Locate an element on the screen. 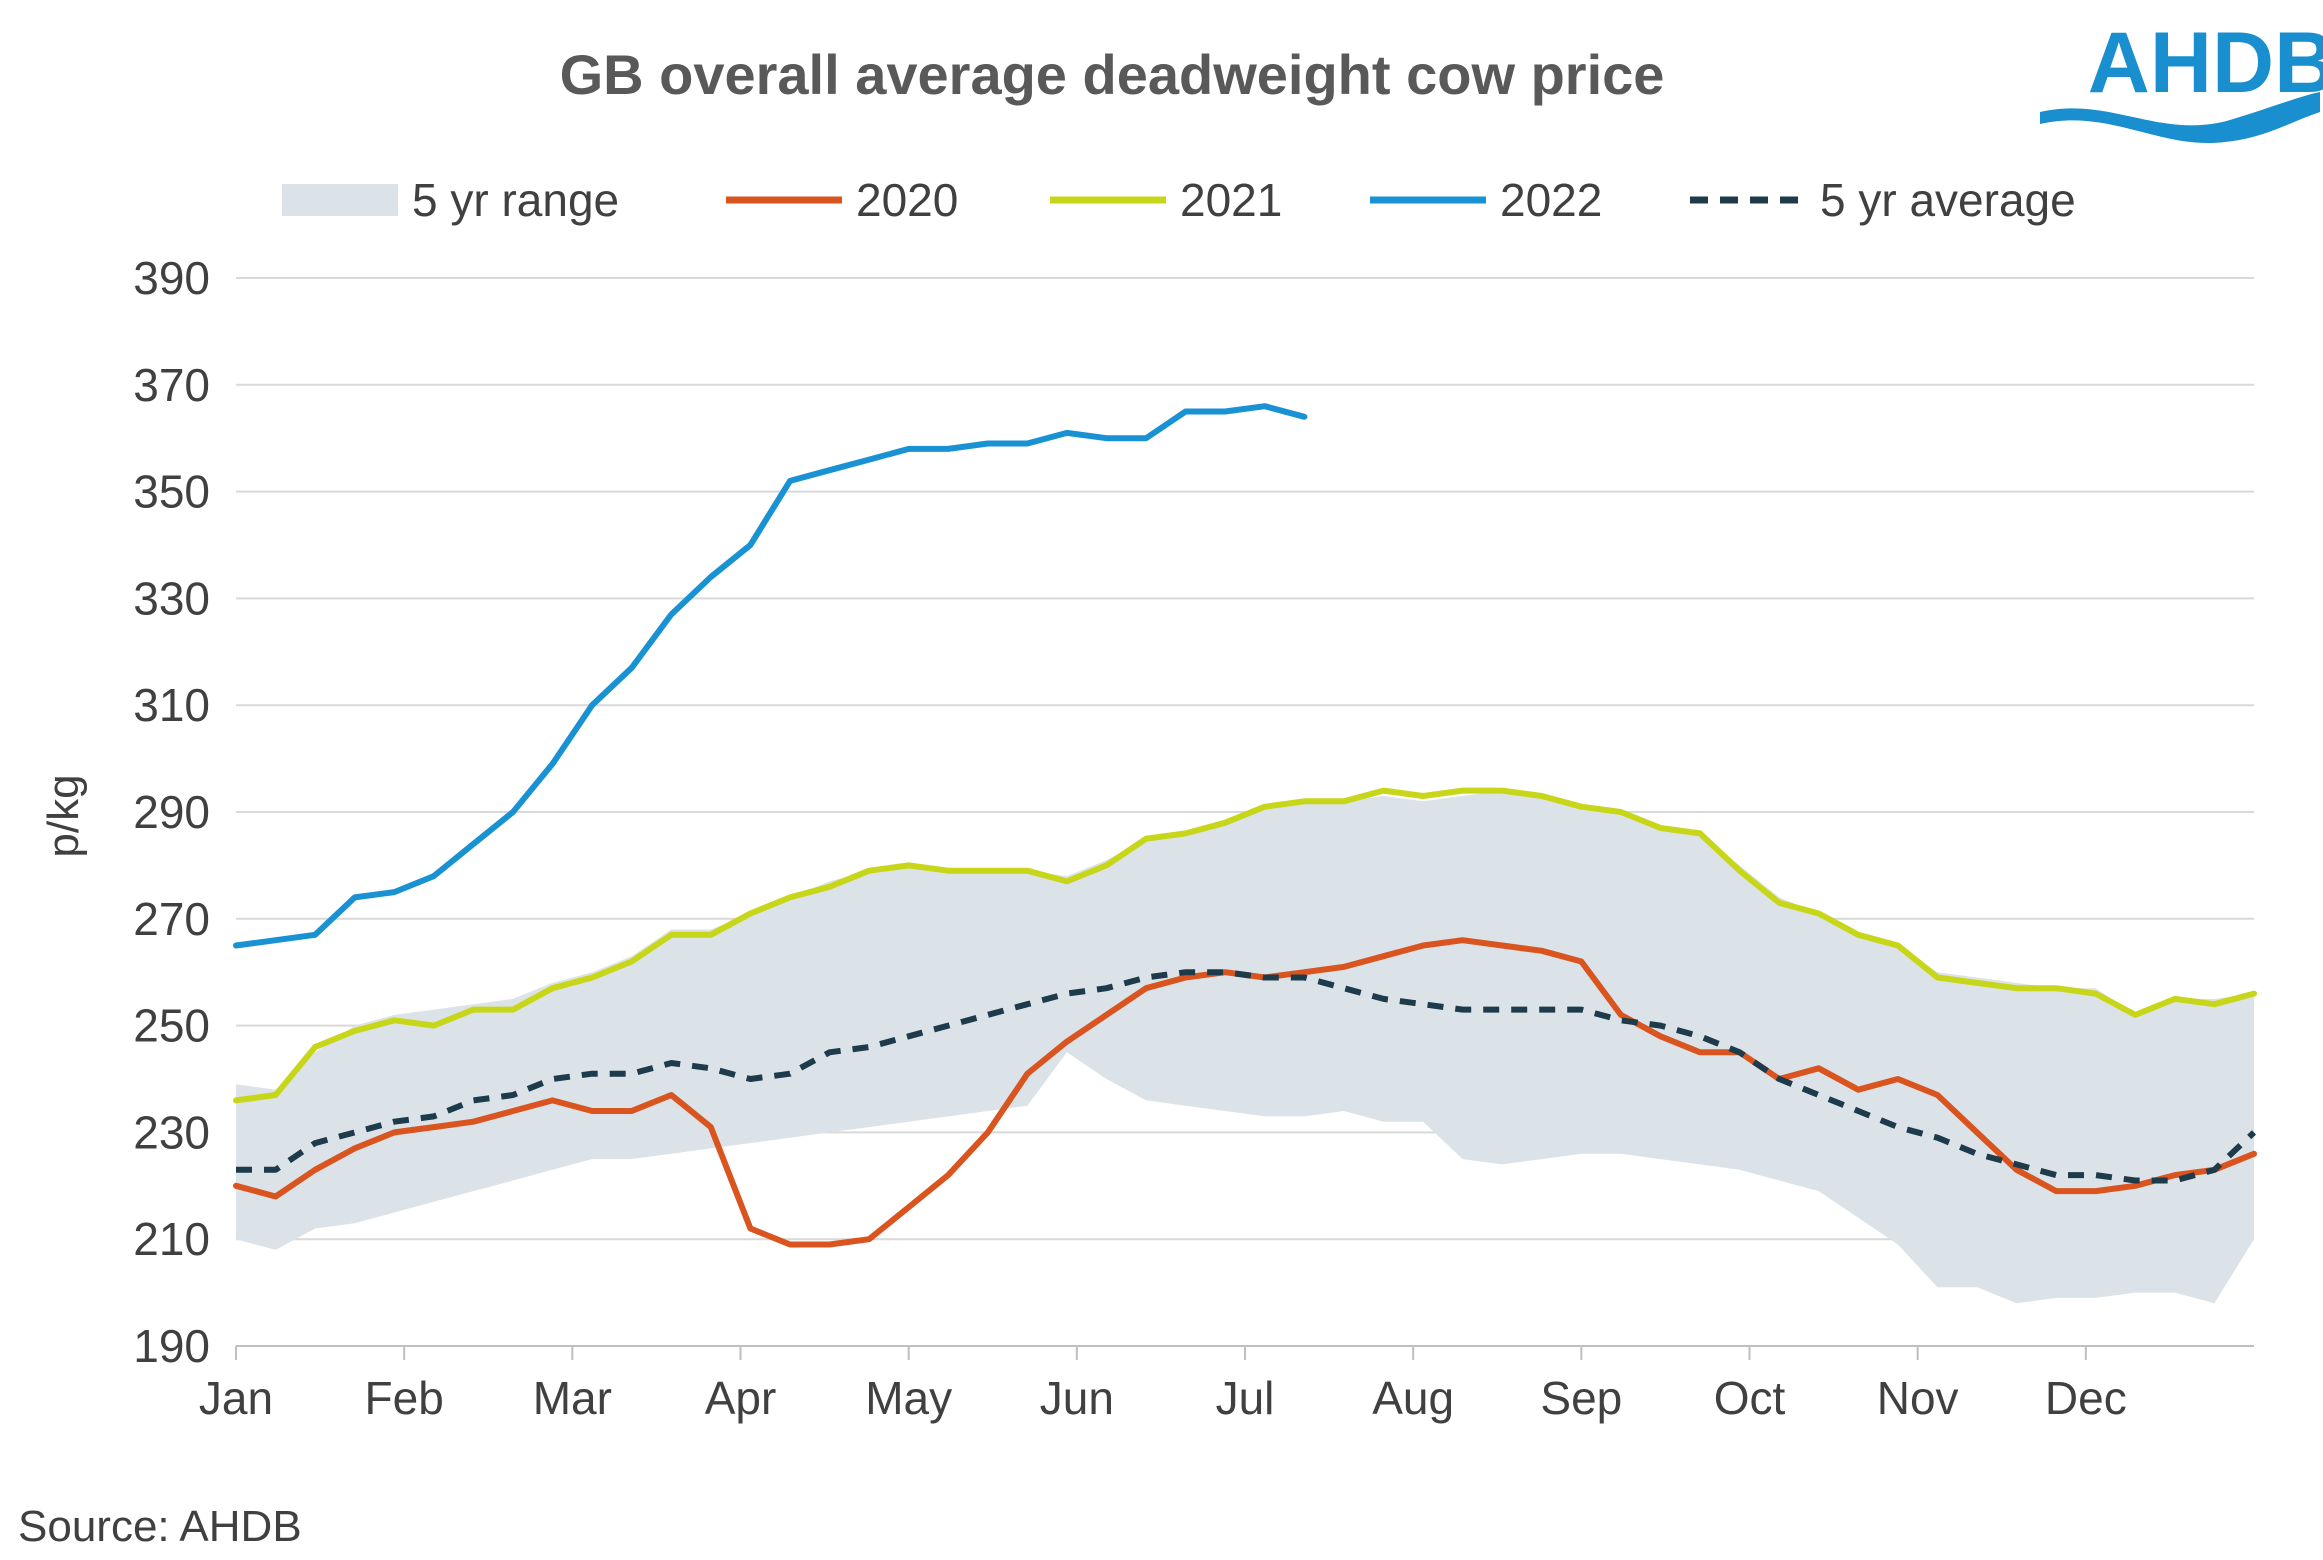 This screenshot has width=2323, height=1560. x-tick-label: Sep is located at coordinates (1581, 1398).